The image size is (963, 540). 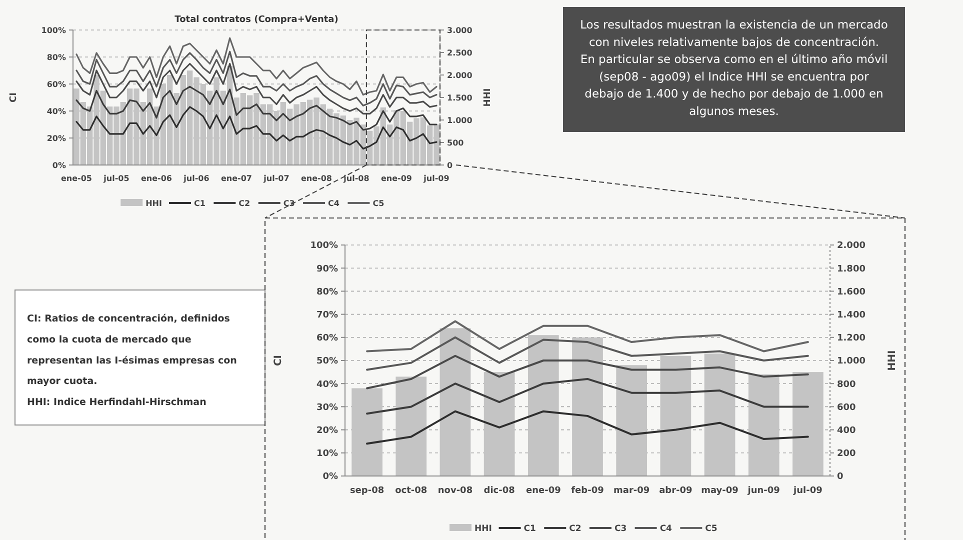 I want to click on x-tick-label: ene-07, so click(x=236, y=178).